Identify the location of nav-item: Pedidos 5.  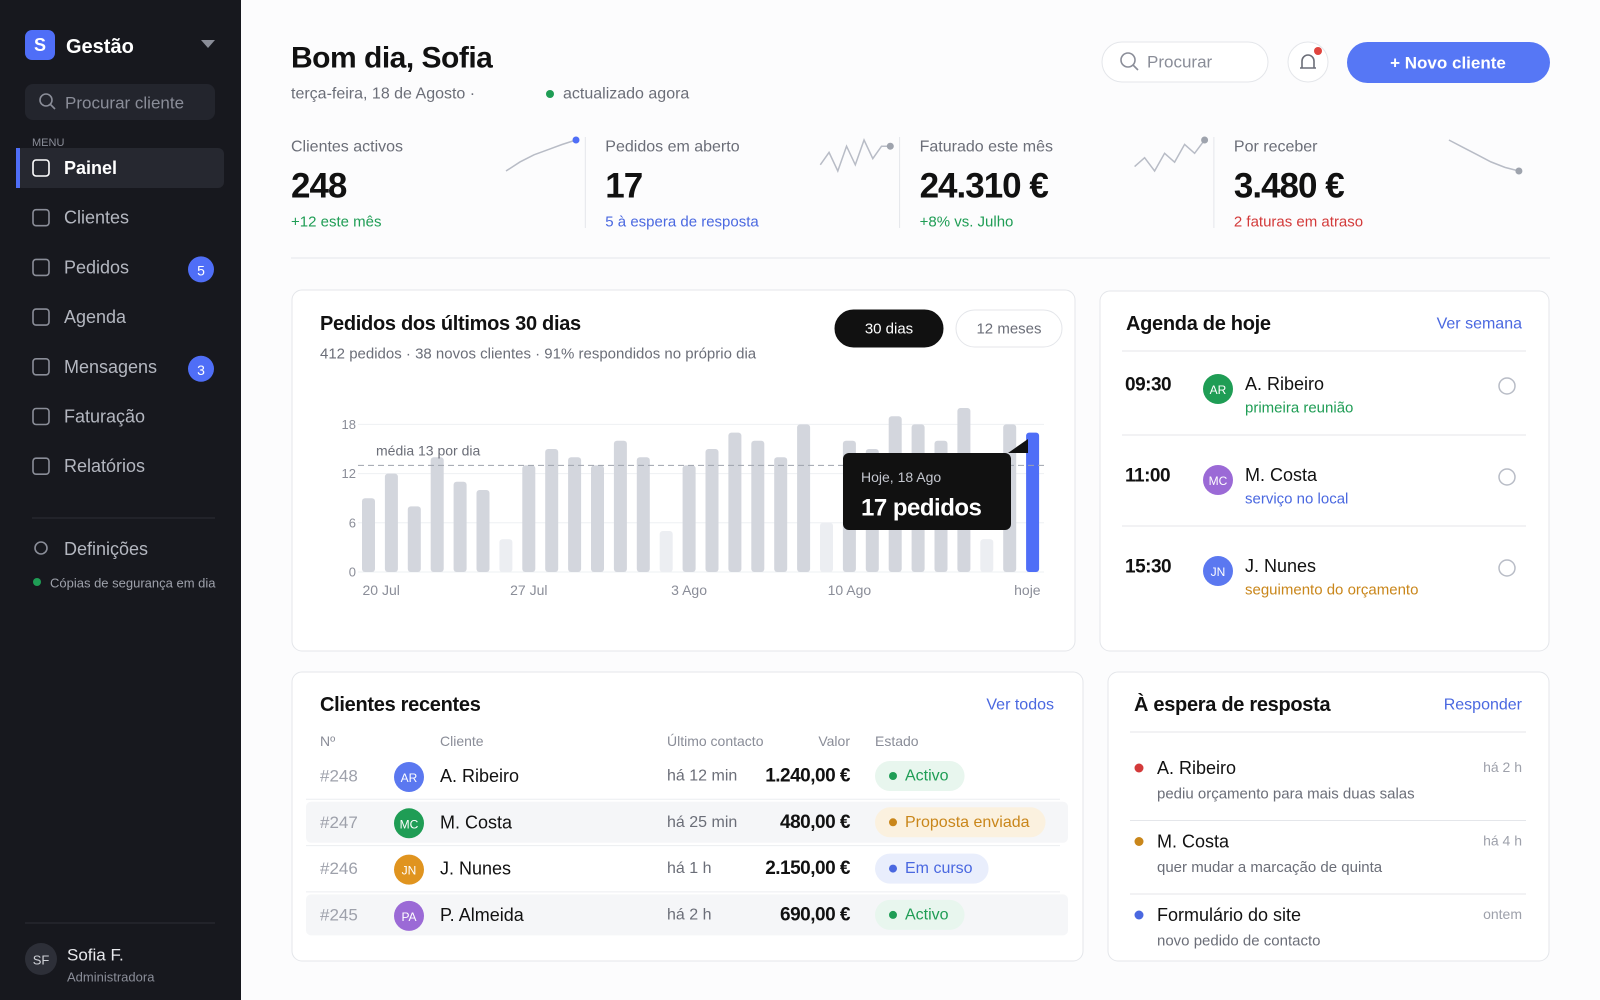
(123, 269).